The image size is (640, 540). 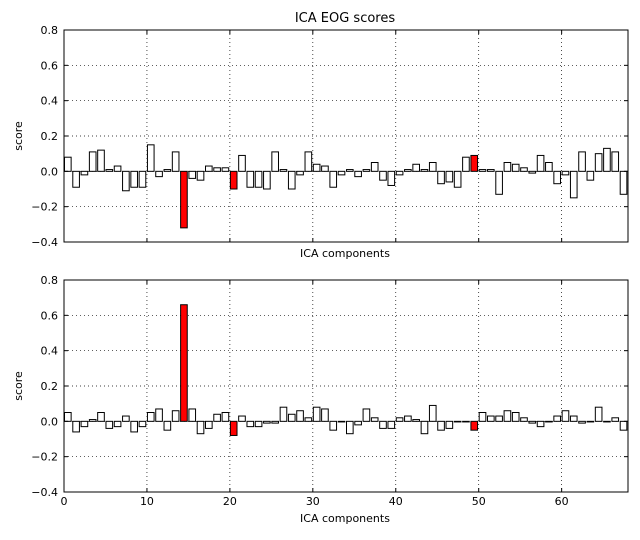 I want to click on bottom-x-tick-label: 50, so click(x=479, y=501).